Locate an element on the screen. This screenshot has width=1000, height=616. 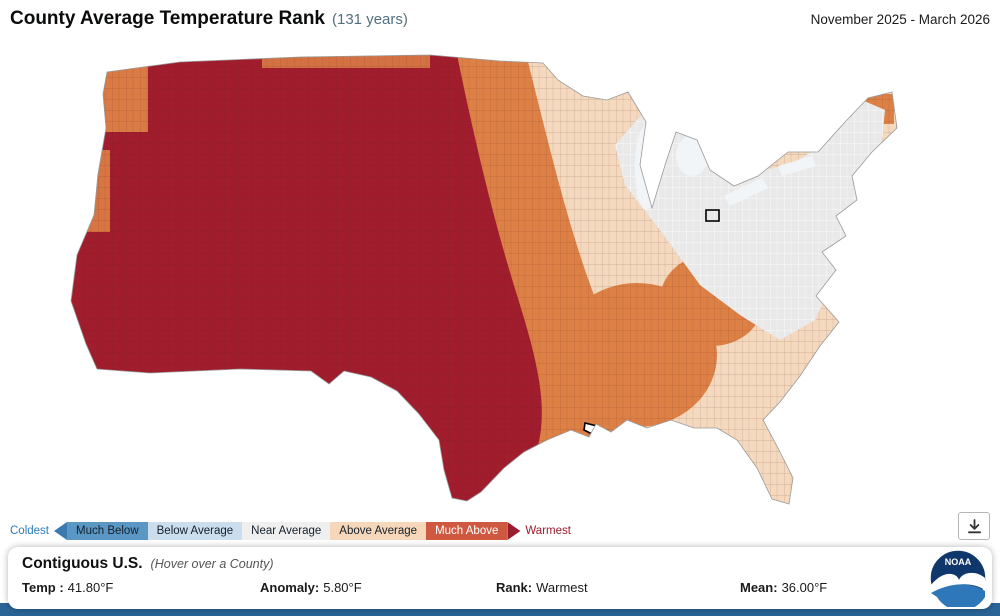
legend-warm-arrow-icon is located at coordinates (514, 531).